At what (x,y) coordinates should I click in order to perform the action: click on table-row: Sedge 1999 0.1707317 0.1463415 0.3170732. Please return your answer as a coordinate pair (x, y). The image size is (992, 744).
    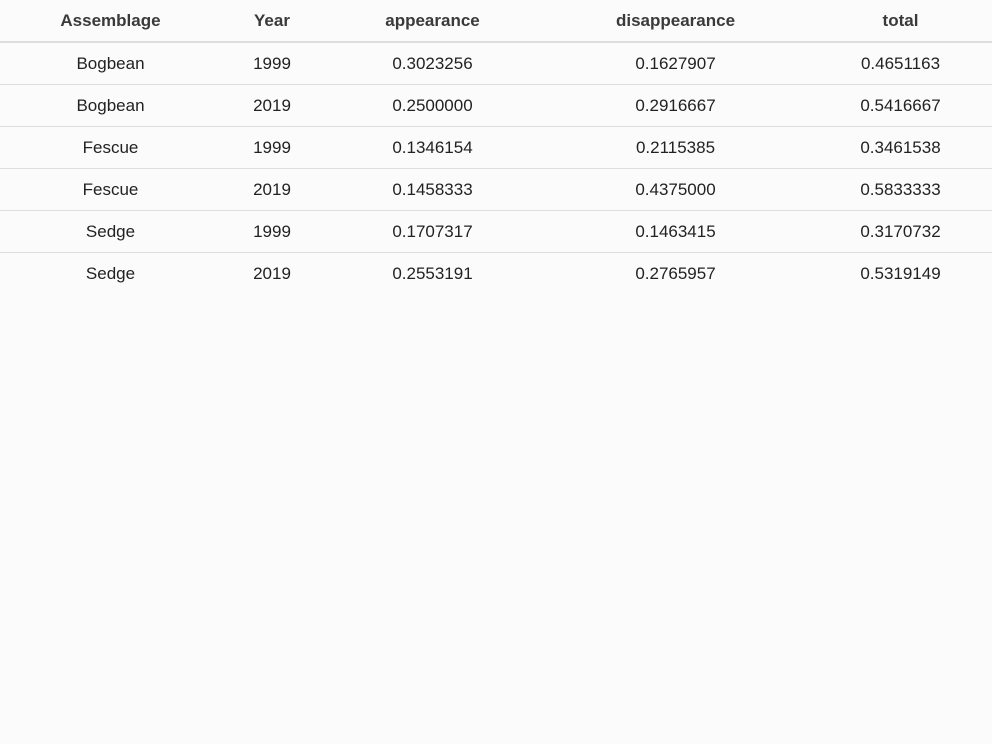
    Looking at the image, I should click on (496, 231).